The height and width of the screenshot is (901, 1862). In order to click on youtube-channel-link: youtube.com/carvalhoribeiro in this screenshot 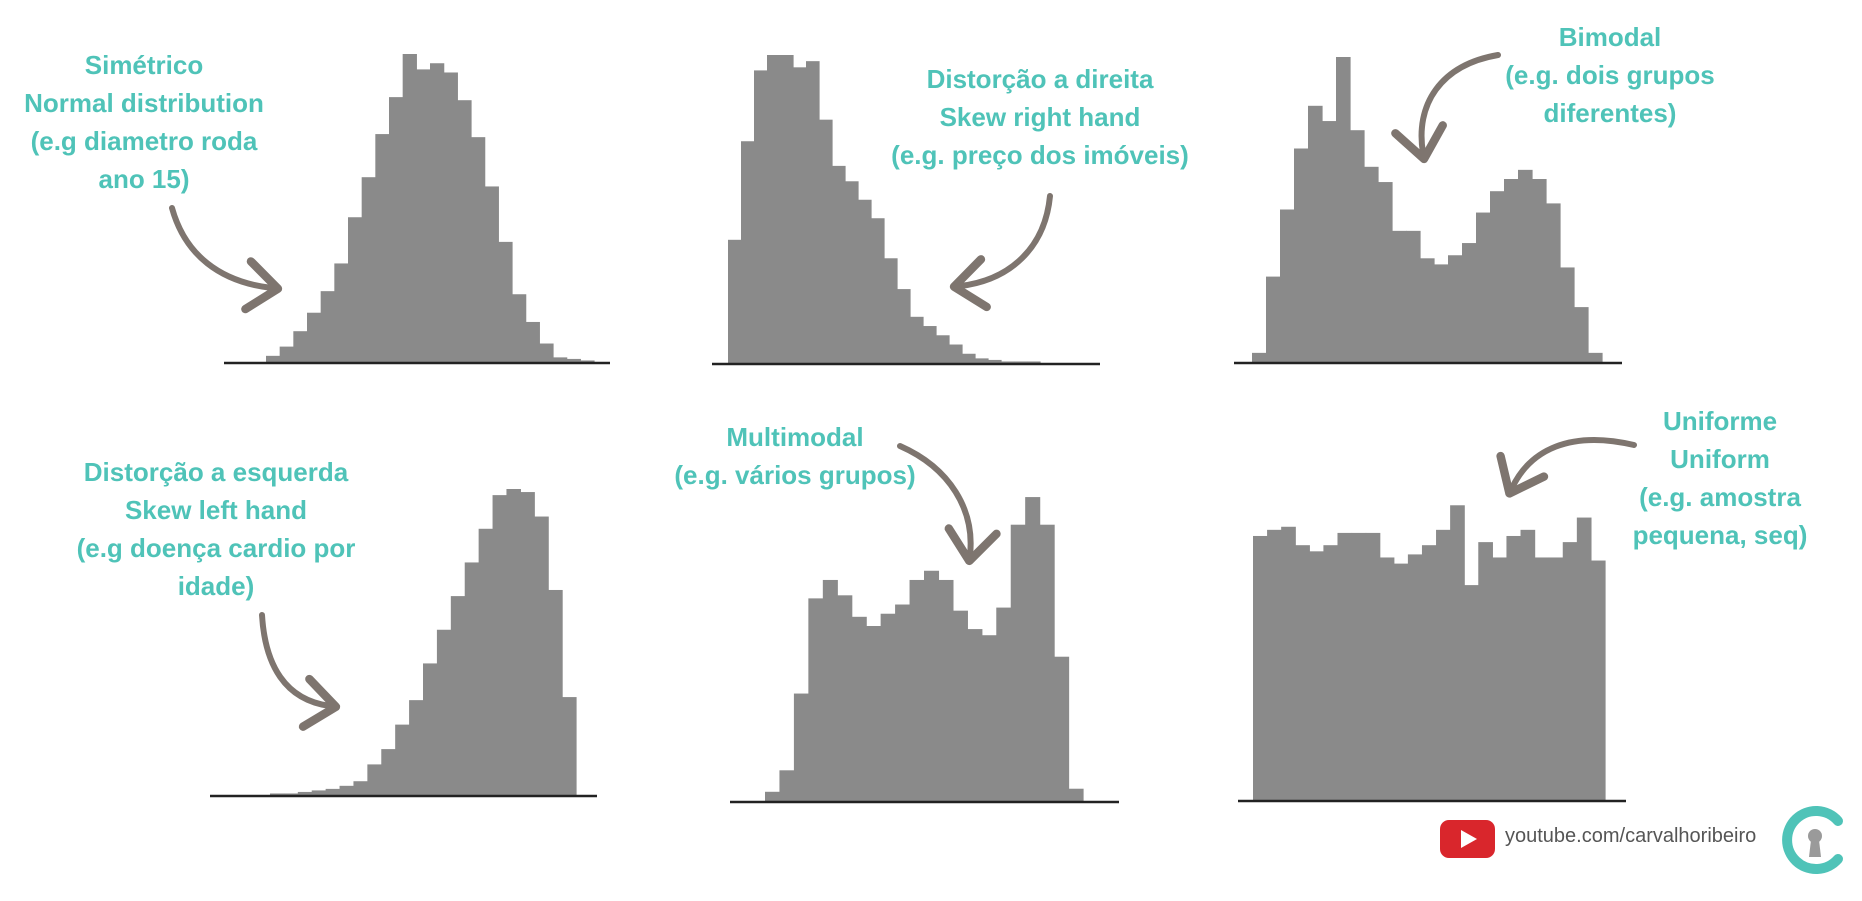, I will do `click(1631, 836)`.